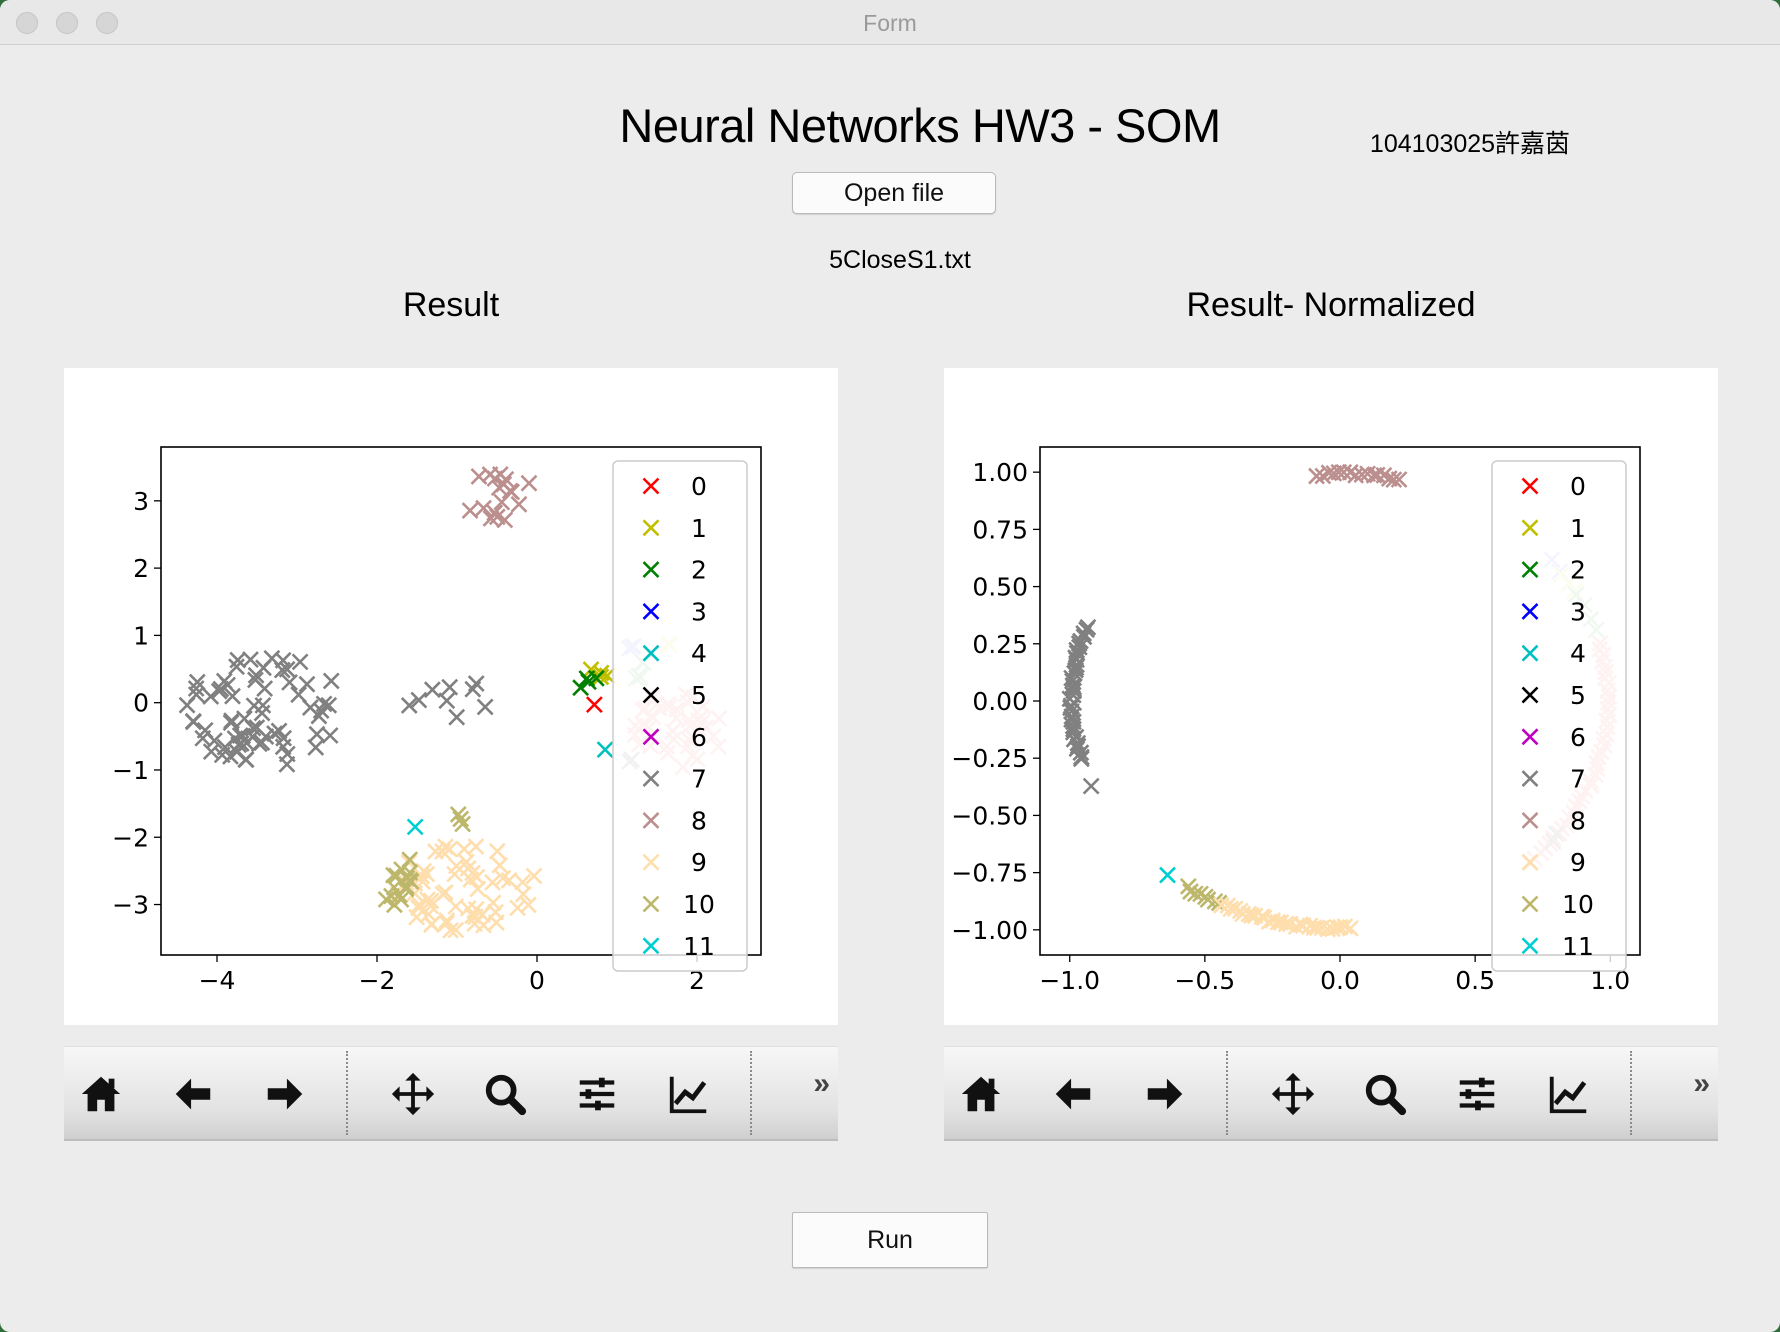 Image resolution: width=1780 pixels, height=1332 pixels. I want to click on run-button: Run, so click(890, 1240).